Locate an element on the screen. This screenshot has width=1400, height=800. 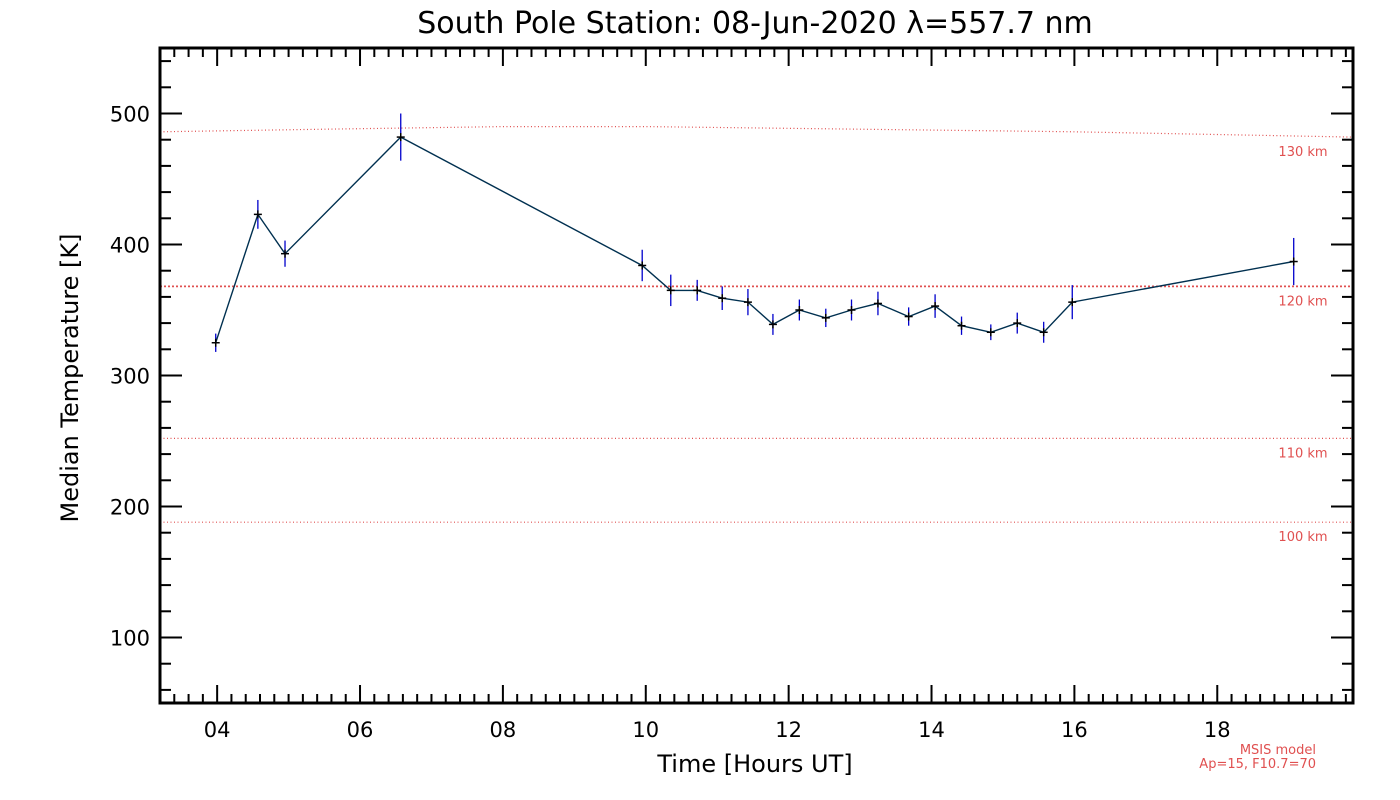
reference-label-130-km: 130 km is located at coordinates (1302, 152).